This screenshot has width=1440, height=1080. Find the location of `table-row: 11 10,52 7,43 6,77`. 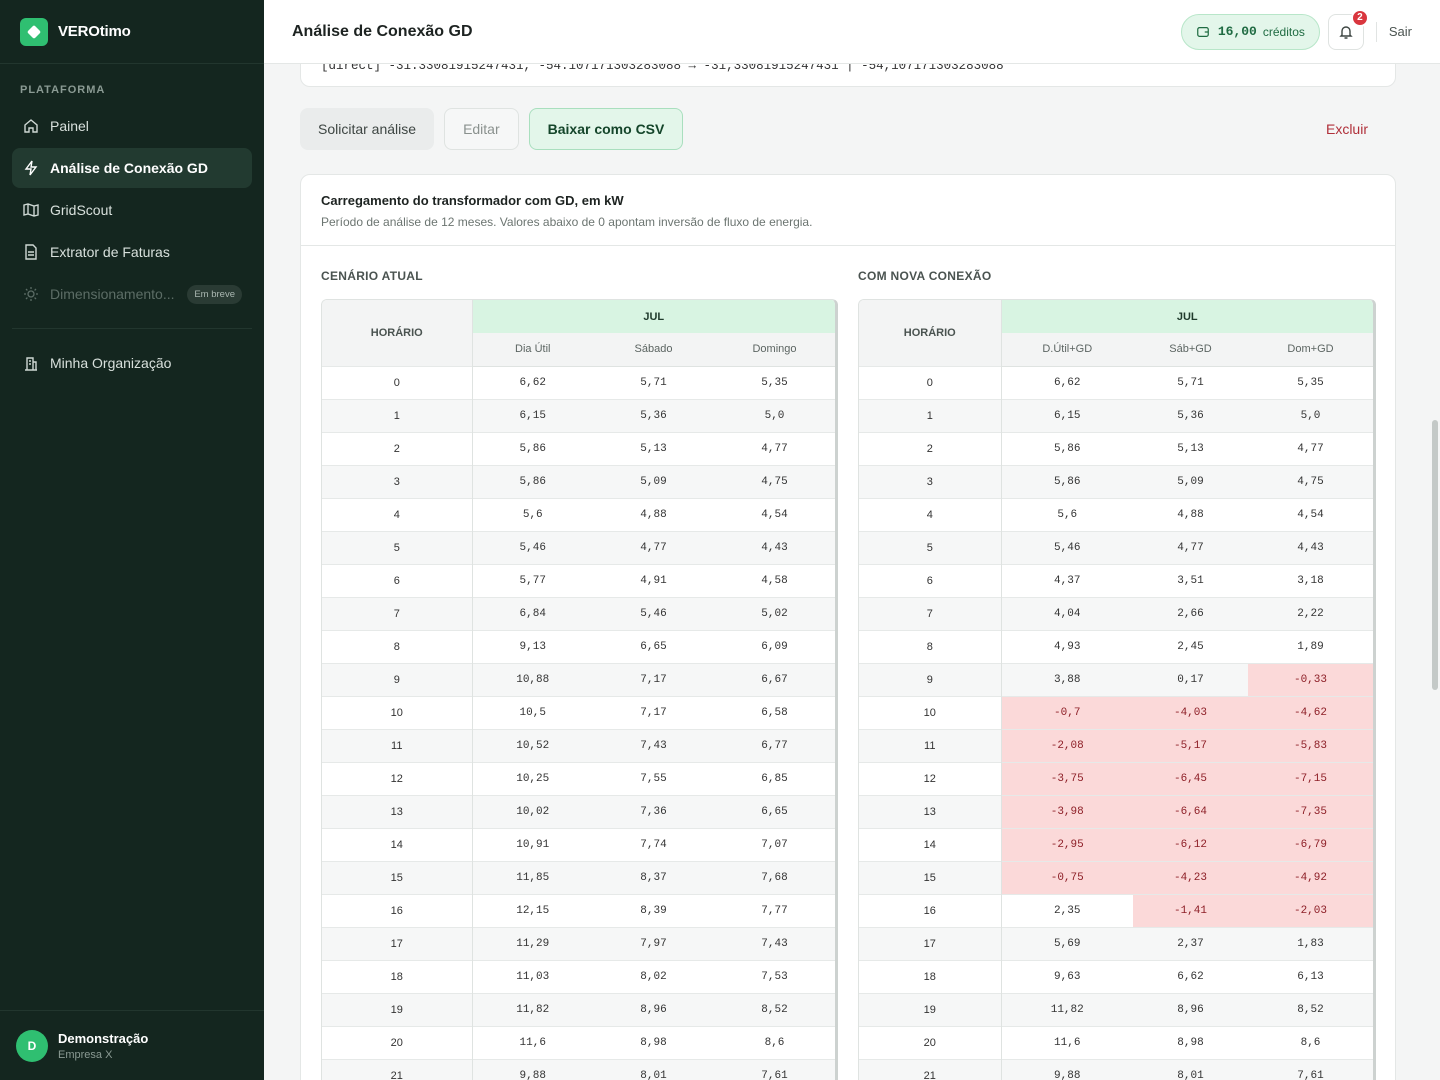

table-row: 11 10,52 7,43 6,77 is located at coordinates (578, 745).